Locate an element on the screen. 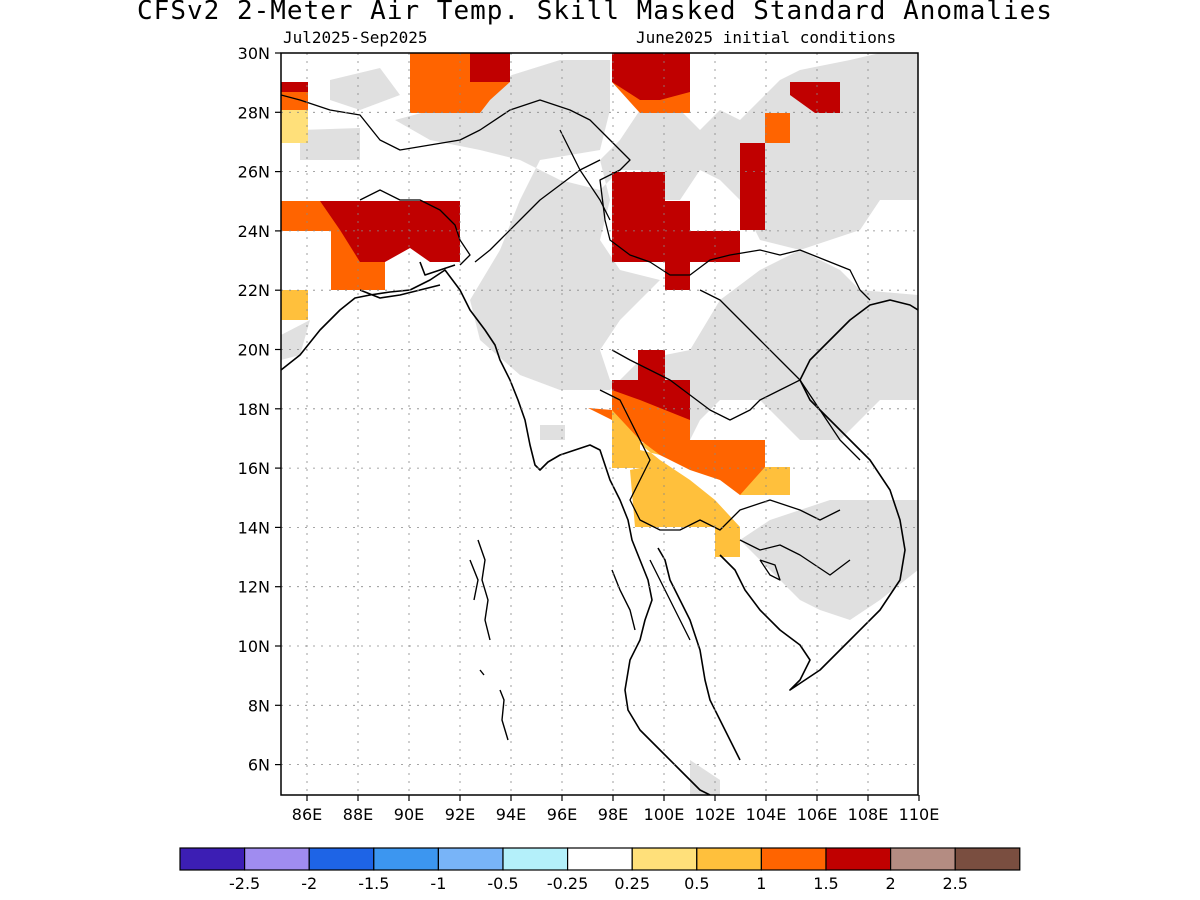  lat-label: 20N is located at coordinates (254, 350).